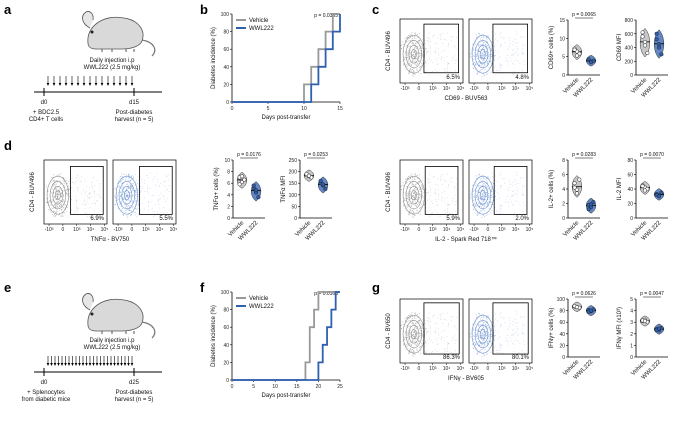 The image size is (685, 421). I want to click on x-tick-label: -10³, so click(405, 89).